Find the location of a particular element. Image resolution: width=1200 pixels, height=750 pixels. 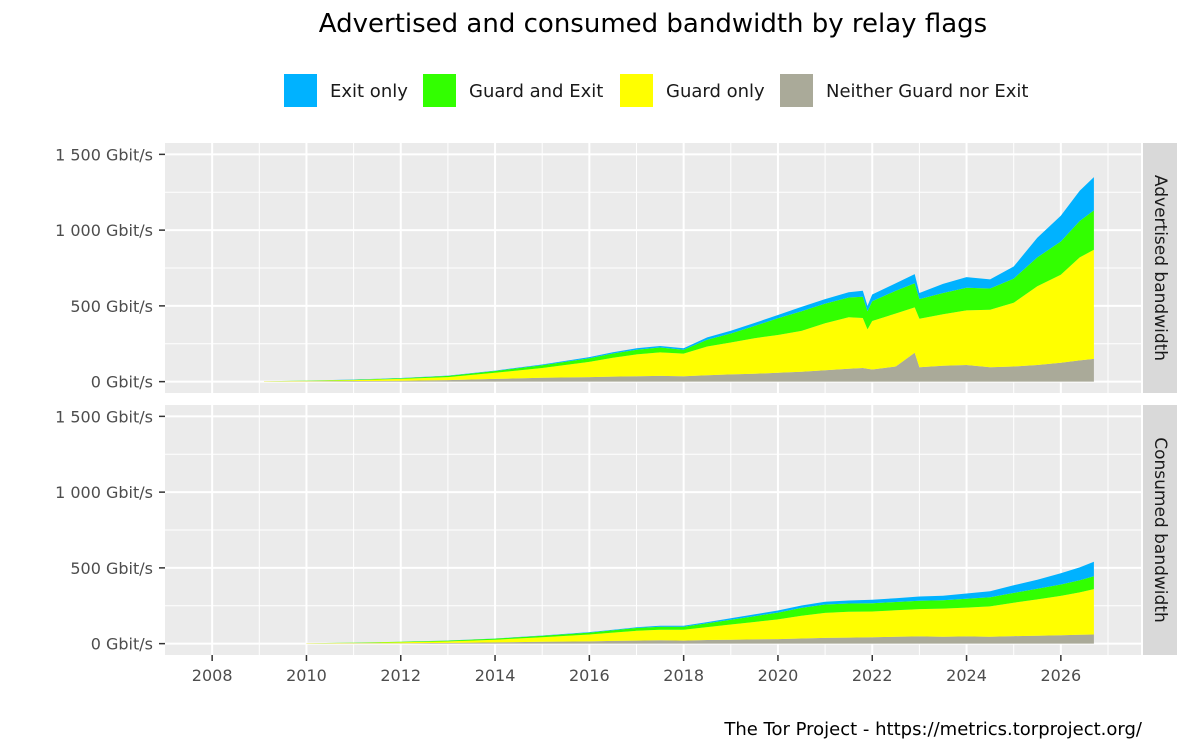

x-tick-label: 2022 is located at coordinates (872, 675).